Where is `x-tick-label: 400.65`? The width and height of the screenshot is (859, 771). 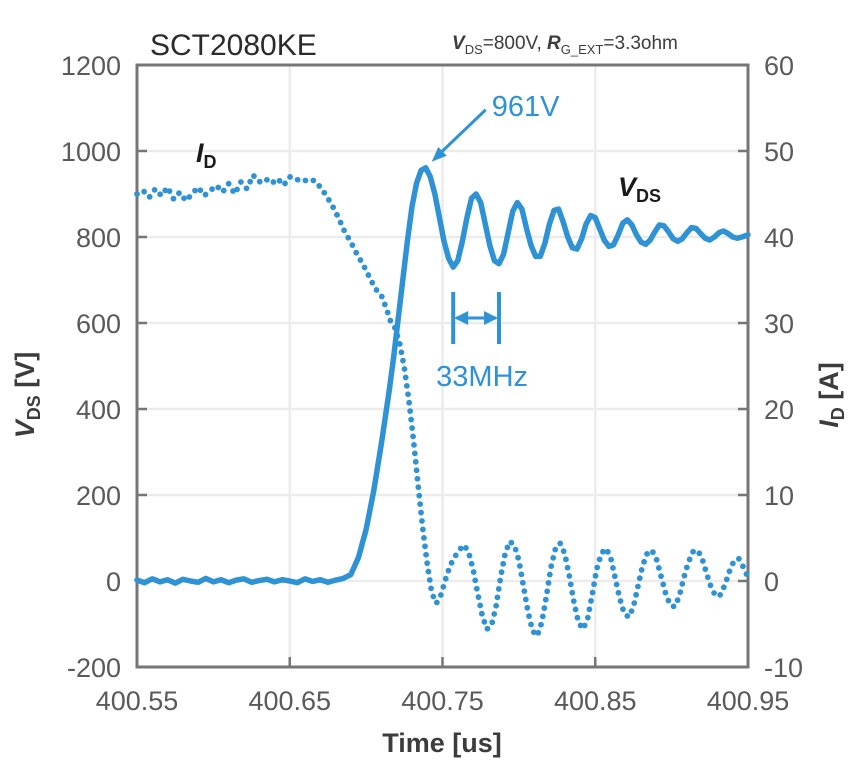 x-tick-label: 400.65 is located at coordinates (289, 701).